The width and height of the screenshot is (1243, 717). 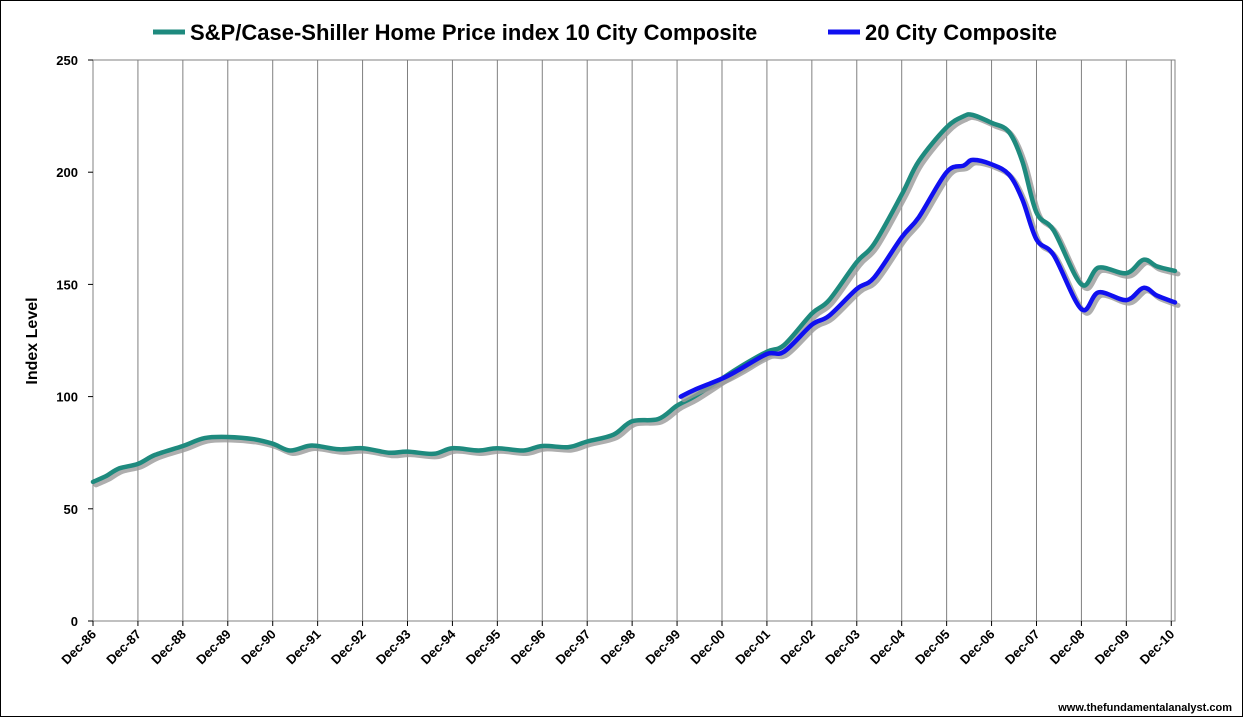 What do you see at coordinates (74, 341) in the screenshot?
I see `y-axis-ticks: 0 50 100 150 200 250` at bounding box center [74, 341].